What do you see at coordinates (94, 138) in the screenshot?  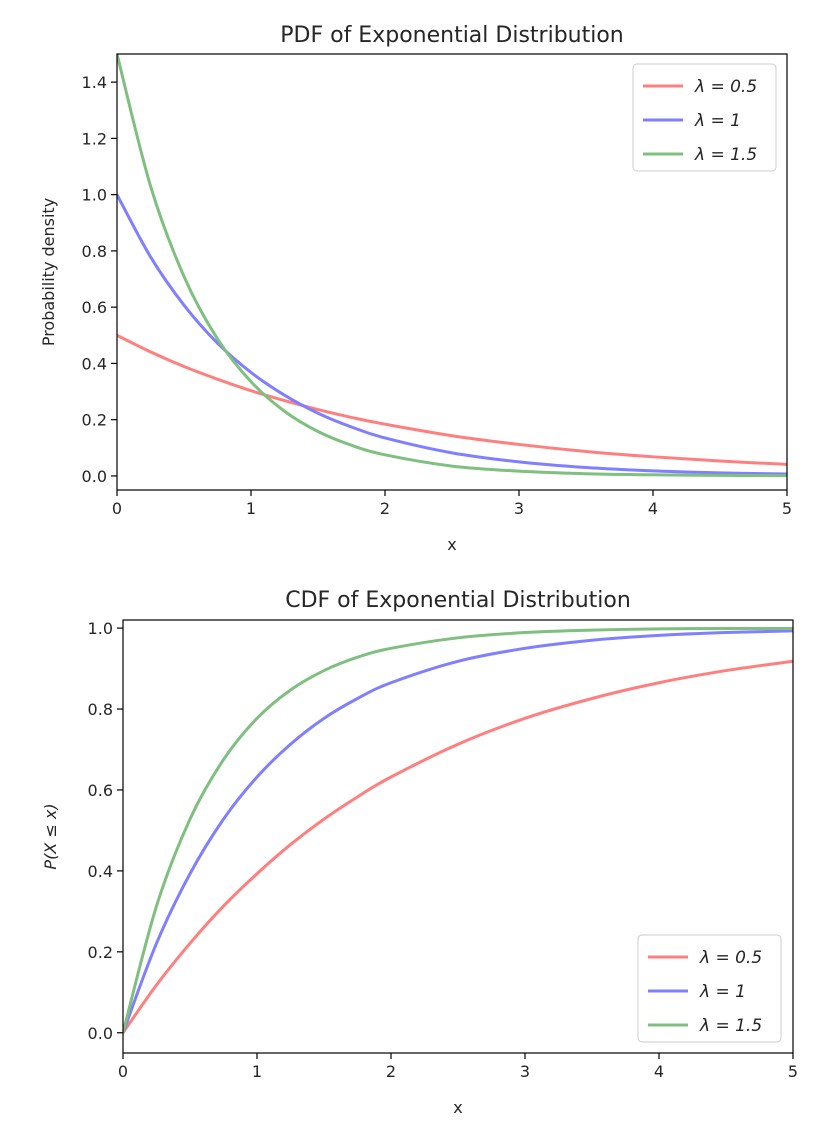 I see `y-tick-label-6: 1.2` at bounding box center [94, 138].